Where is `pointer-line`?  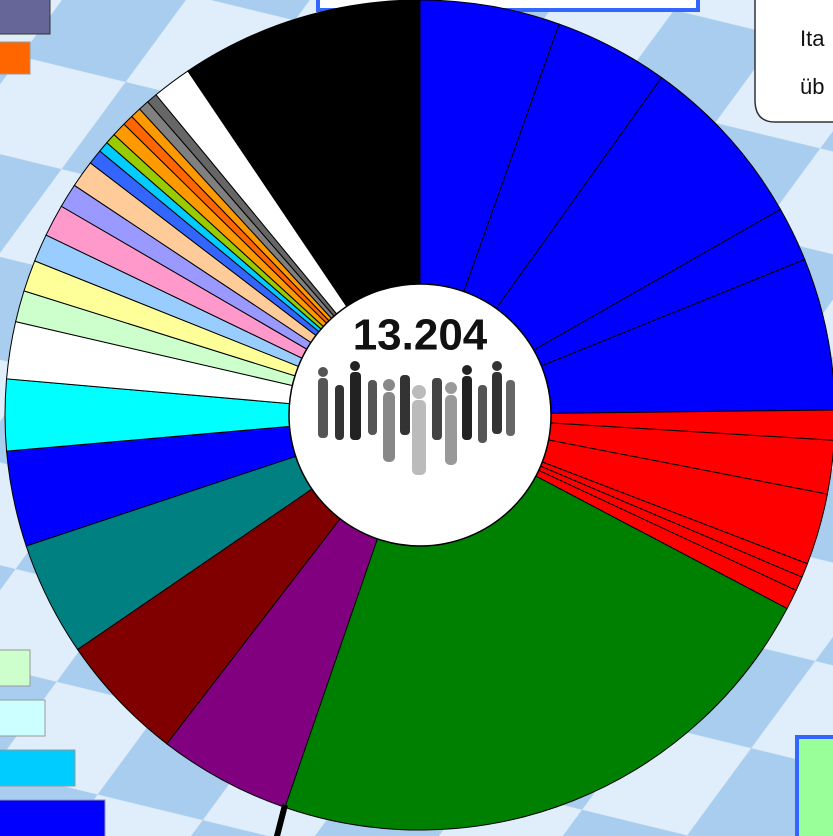 pointer-line is located at coordinates (280, 820).